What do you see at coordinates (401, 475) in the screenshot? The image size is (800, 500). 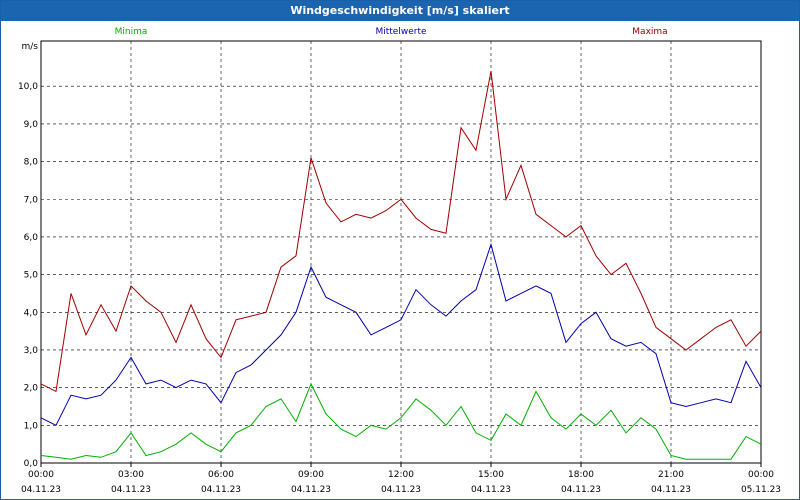 I see `x-tick-time-label: 12:00` at bounding box center [401, 475].